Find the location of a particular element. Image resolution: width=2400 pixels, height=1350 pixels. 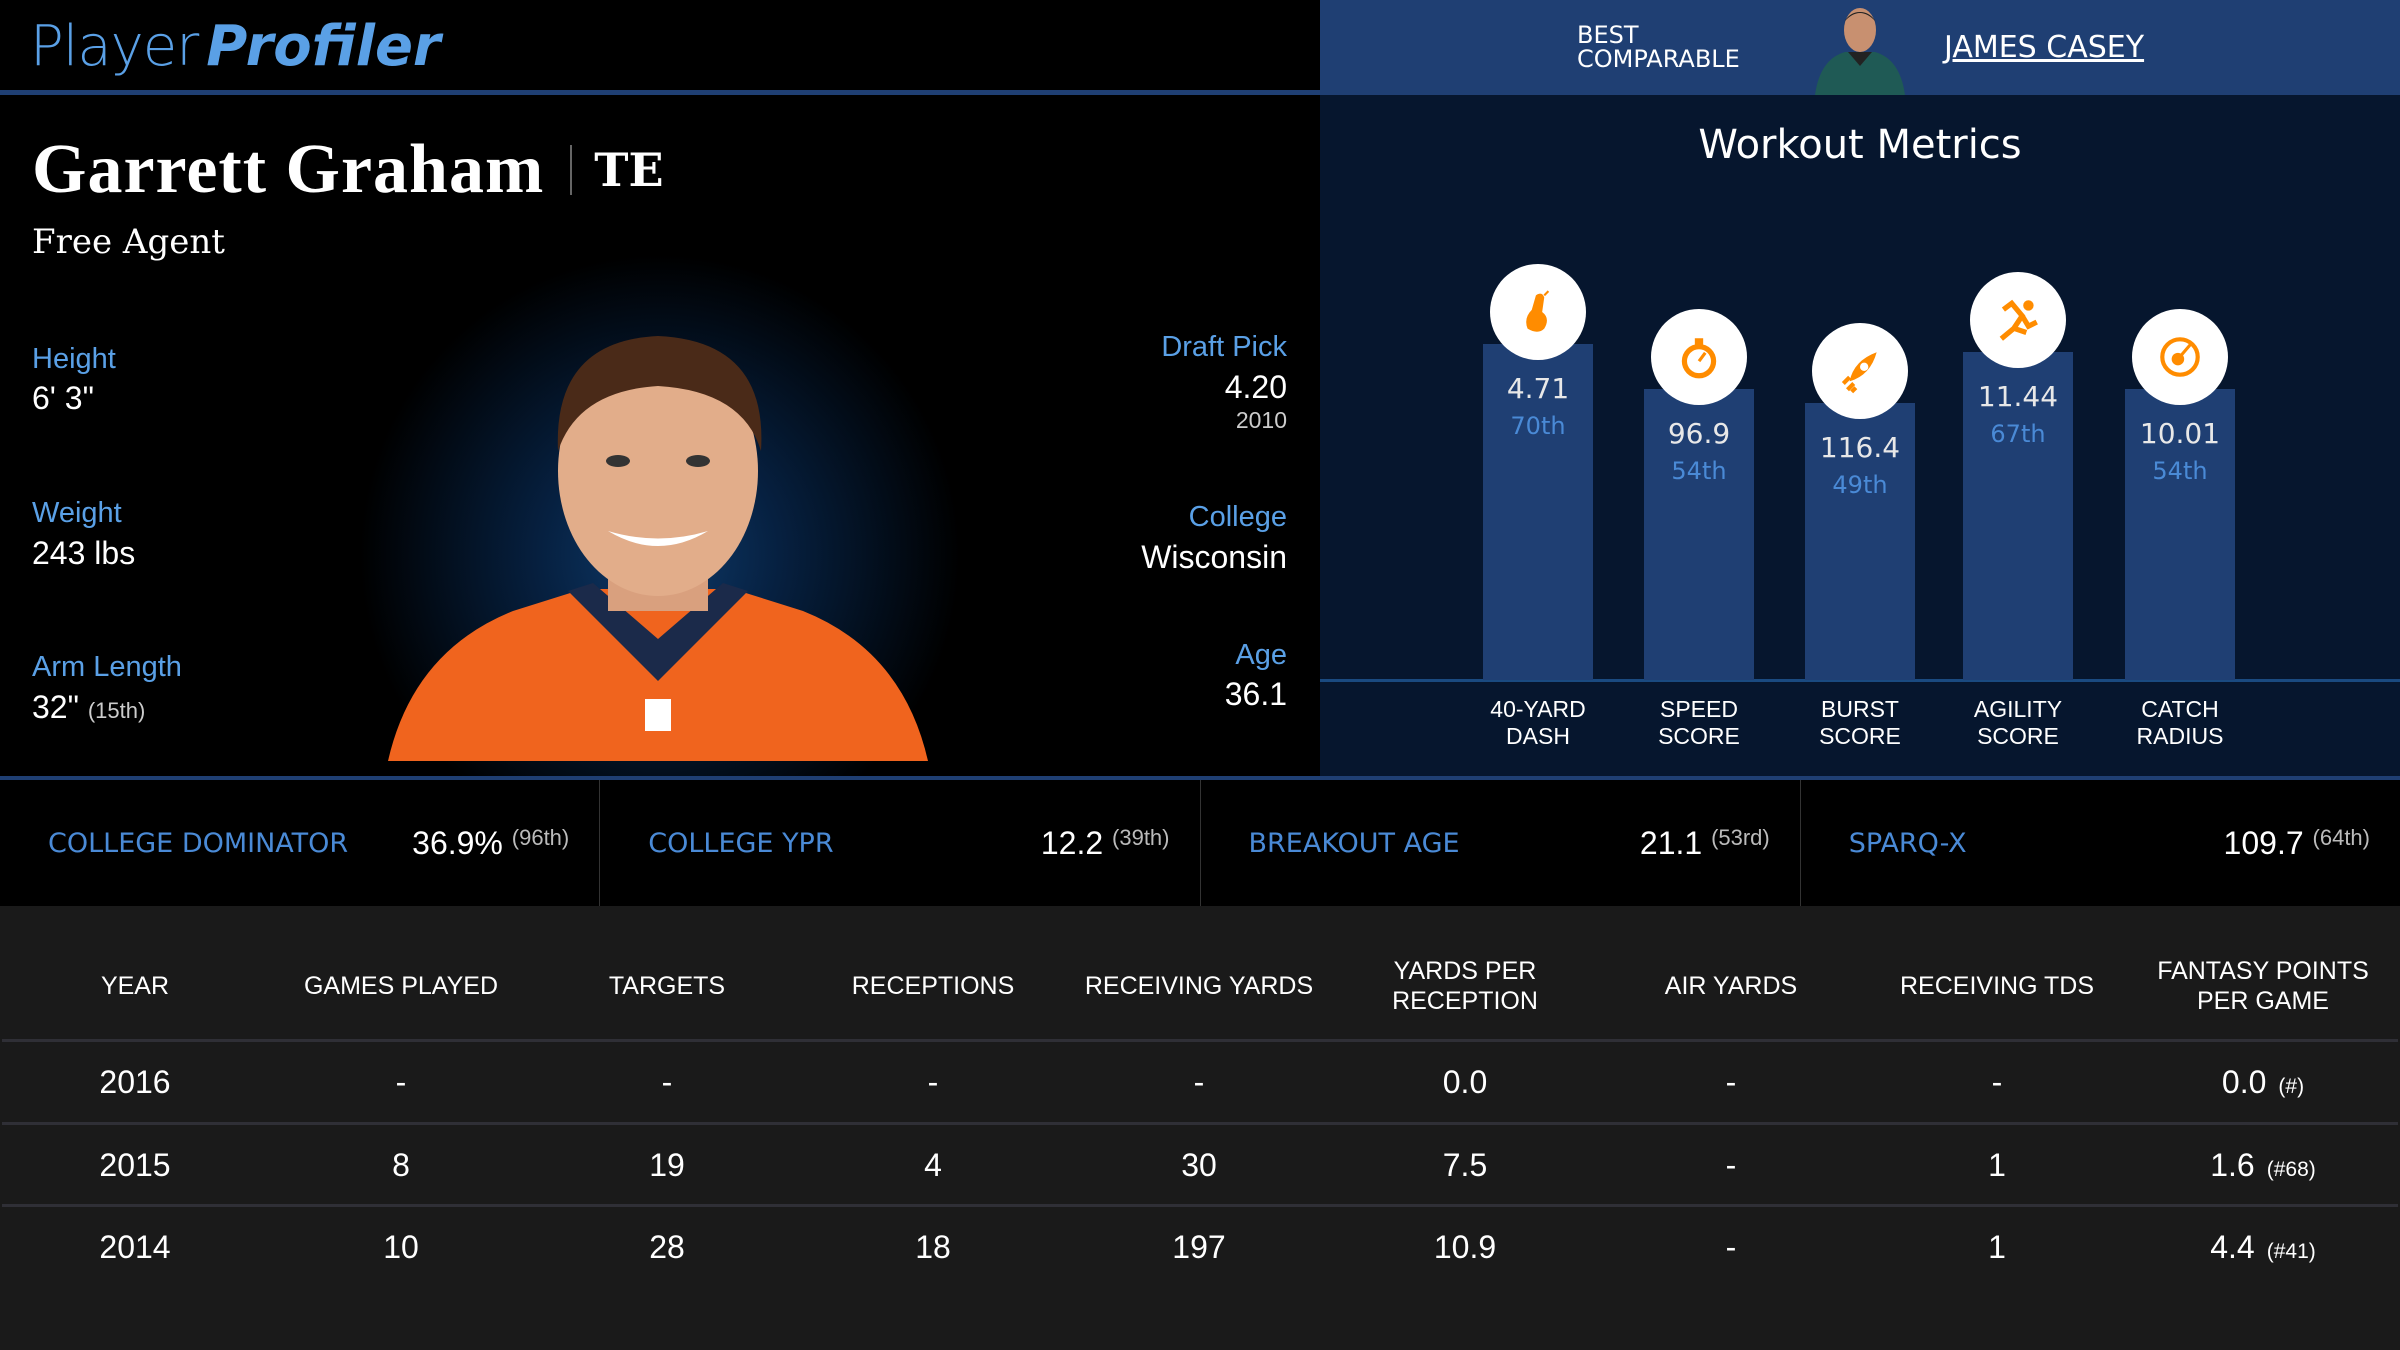

column-header: YARDS PER RECEPTION is located at coordinates (1465, 986).